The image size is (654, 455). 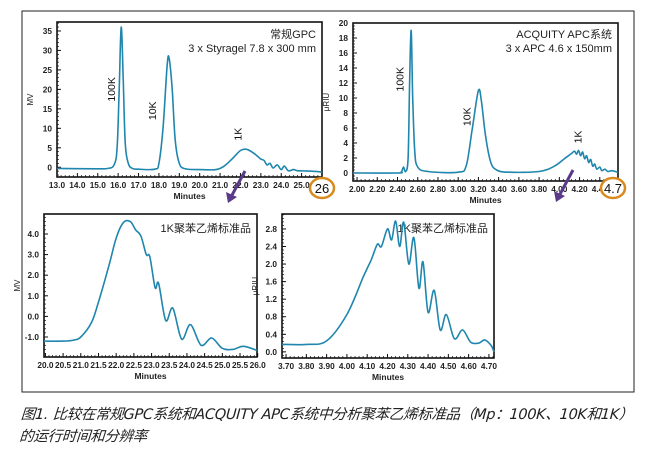 What do you see at coordinates (271, 317) in the screenshot?
I see `y-tick-label: 0.8` at bounding box center [271, 317].